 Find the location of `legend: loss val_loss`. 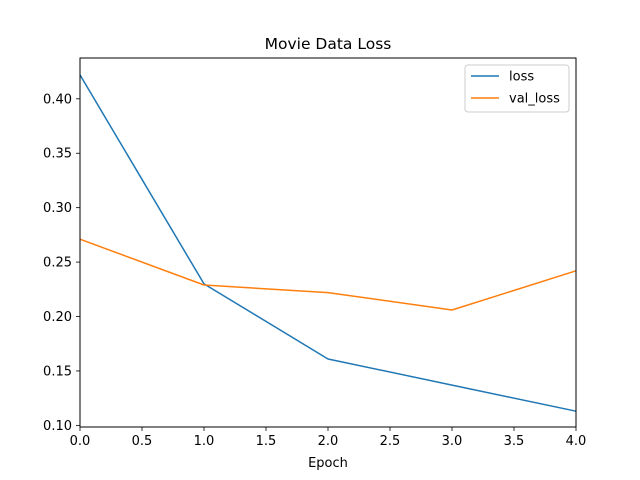

legend: loss val_loss is located at coordinates (517, 88).